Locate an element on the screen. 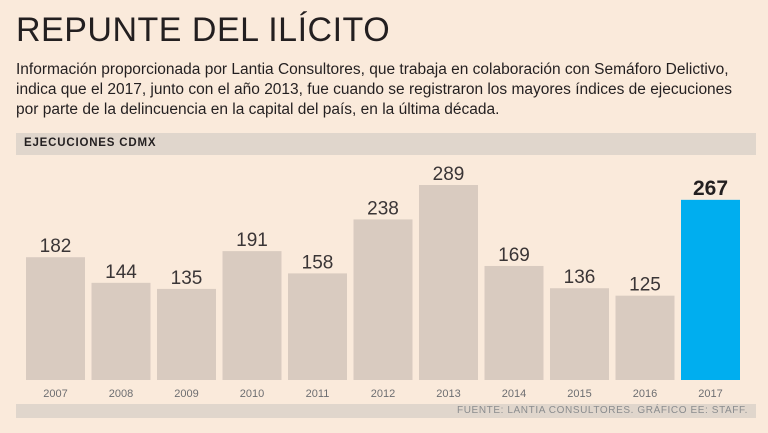 The width and height of the screenshot is (768, 433). category-label-2011: 2011 is located at coordinates (318, 394).